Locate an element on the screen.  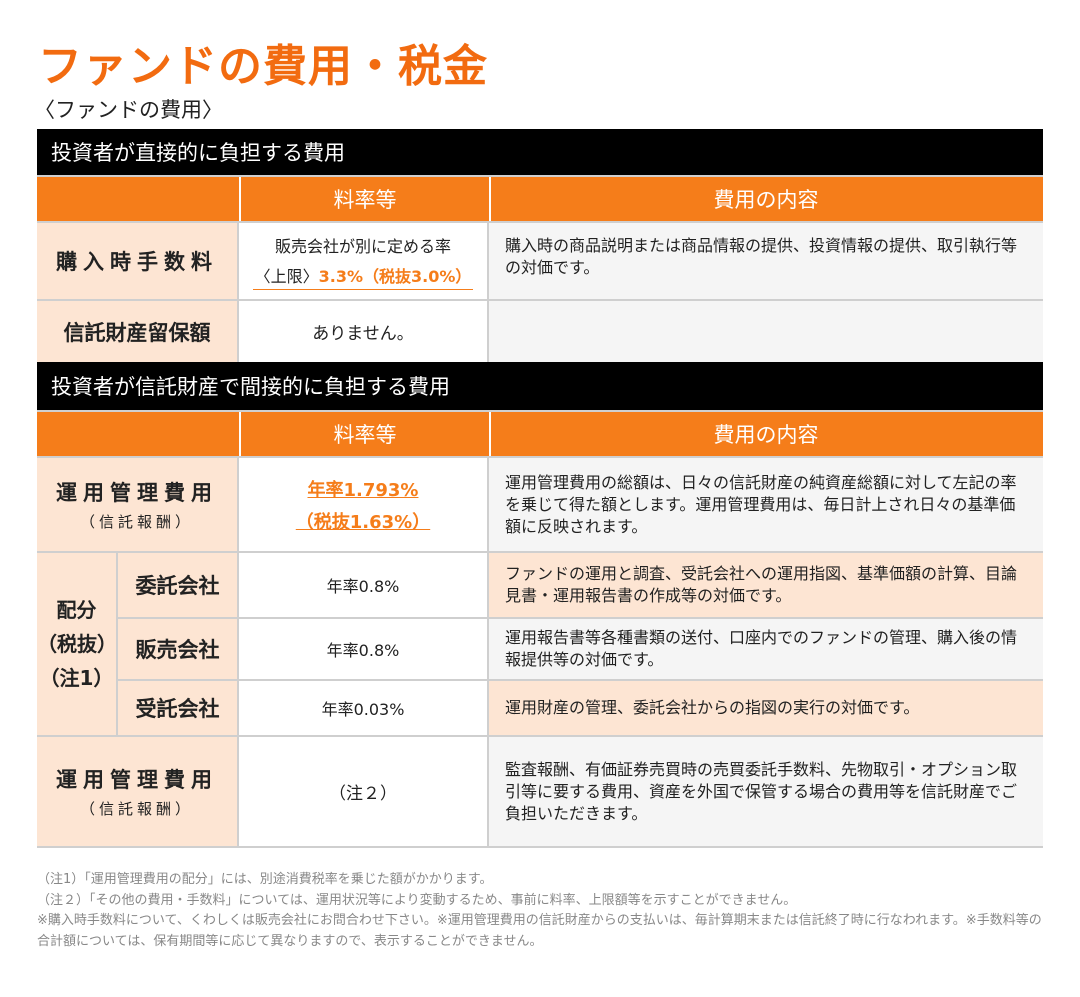
row-label-purchase-fee: 購入時手数料 is located at coordinates (137, 261).